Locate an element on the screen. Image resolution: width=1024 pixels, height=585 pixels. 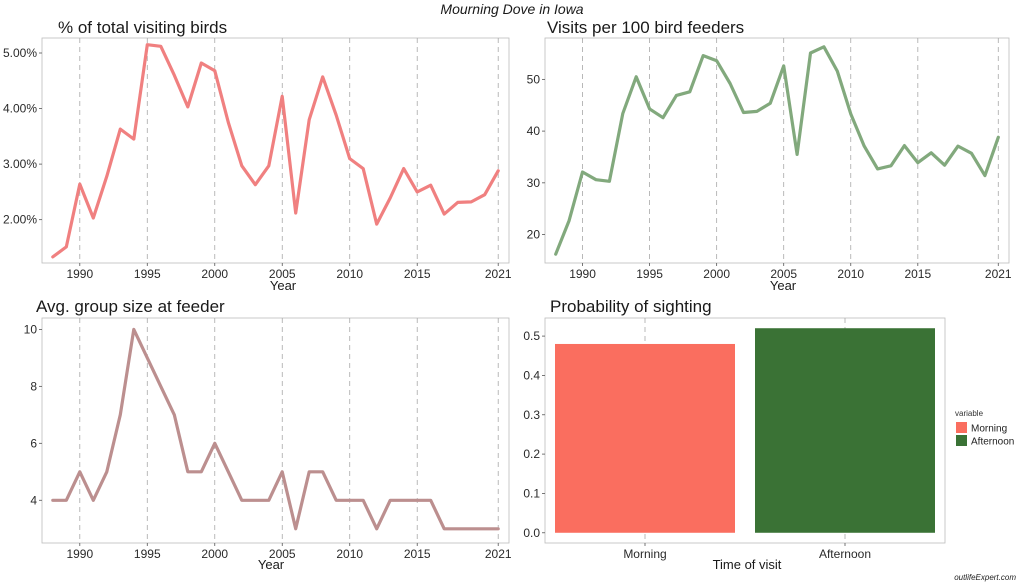
y-tick-label: 50 is located at coordinates (534, 79).